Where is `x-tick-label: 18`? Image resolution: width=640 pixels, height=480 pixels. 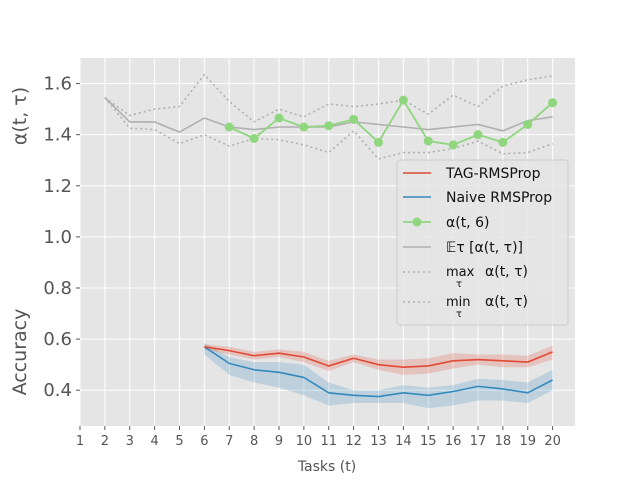 x-tick-label: 18 is located at coordinates (503, 441).